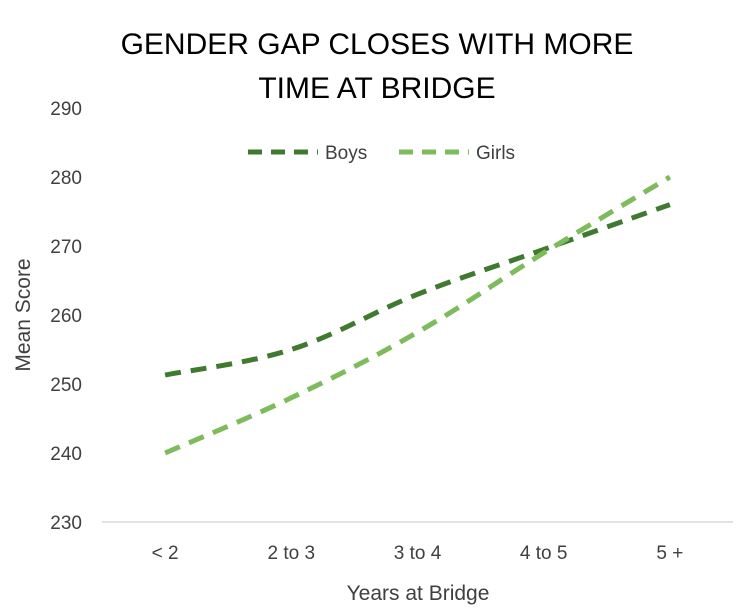  I want to click on y-tick-label: 240, so click(66, 454).